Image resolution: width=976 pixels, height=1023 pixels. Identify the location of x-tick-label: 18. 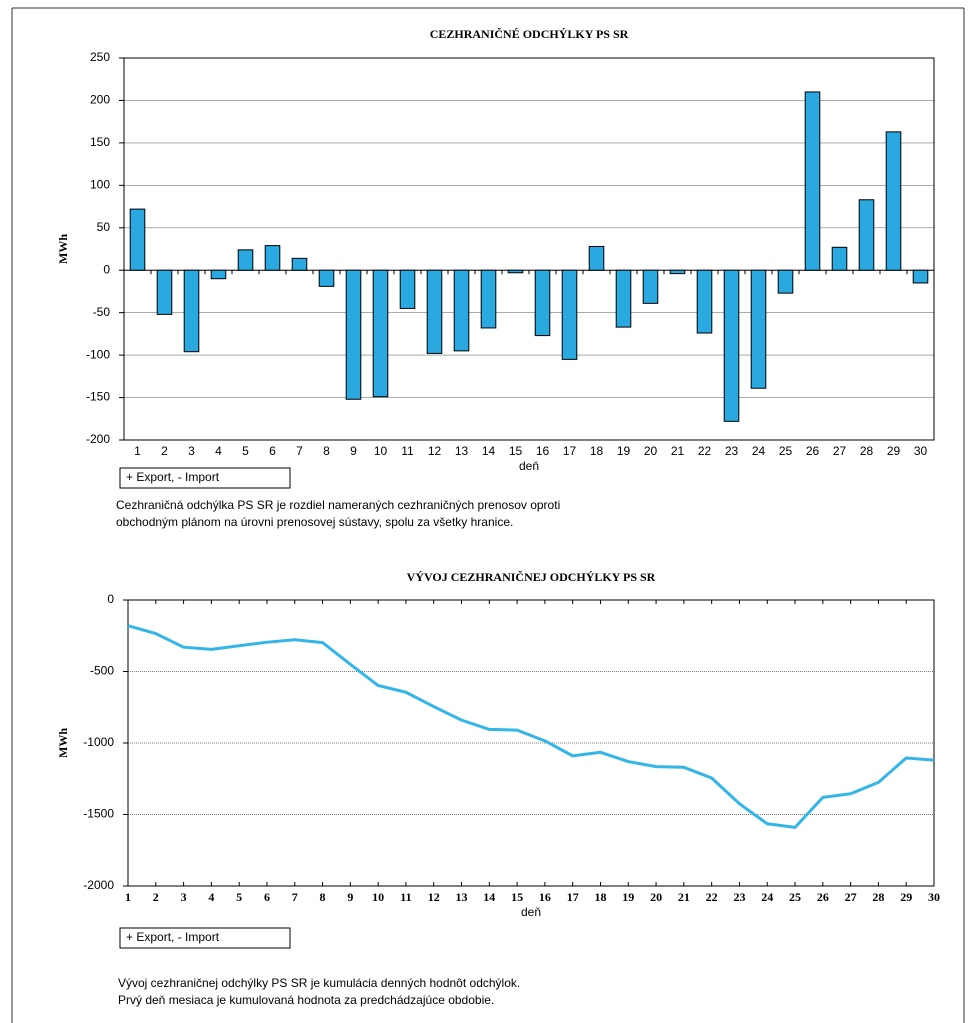
(597, 451).